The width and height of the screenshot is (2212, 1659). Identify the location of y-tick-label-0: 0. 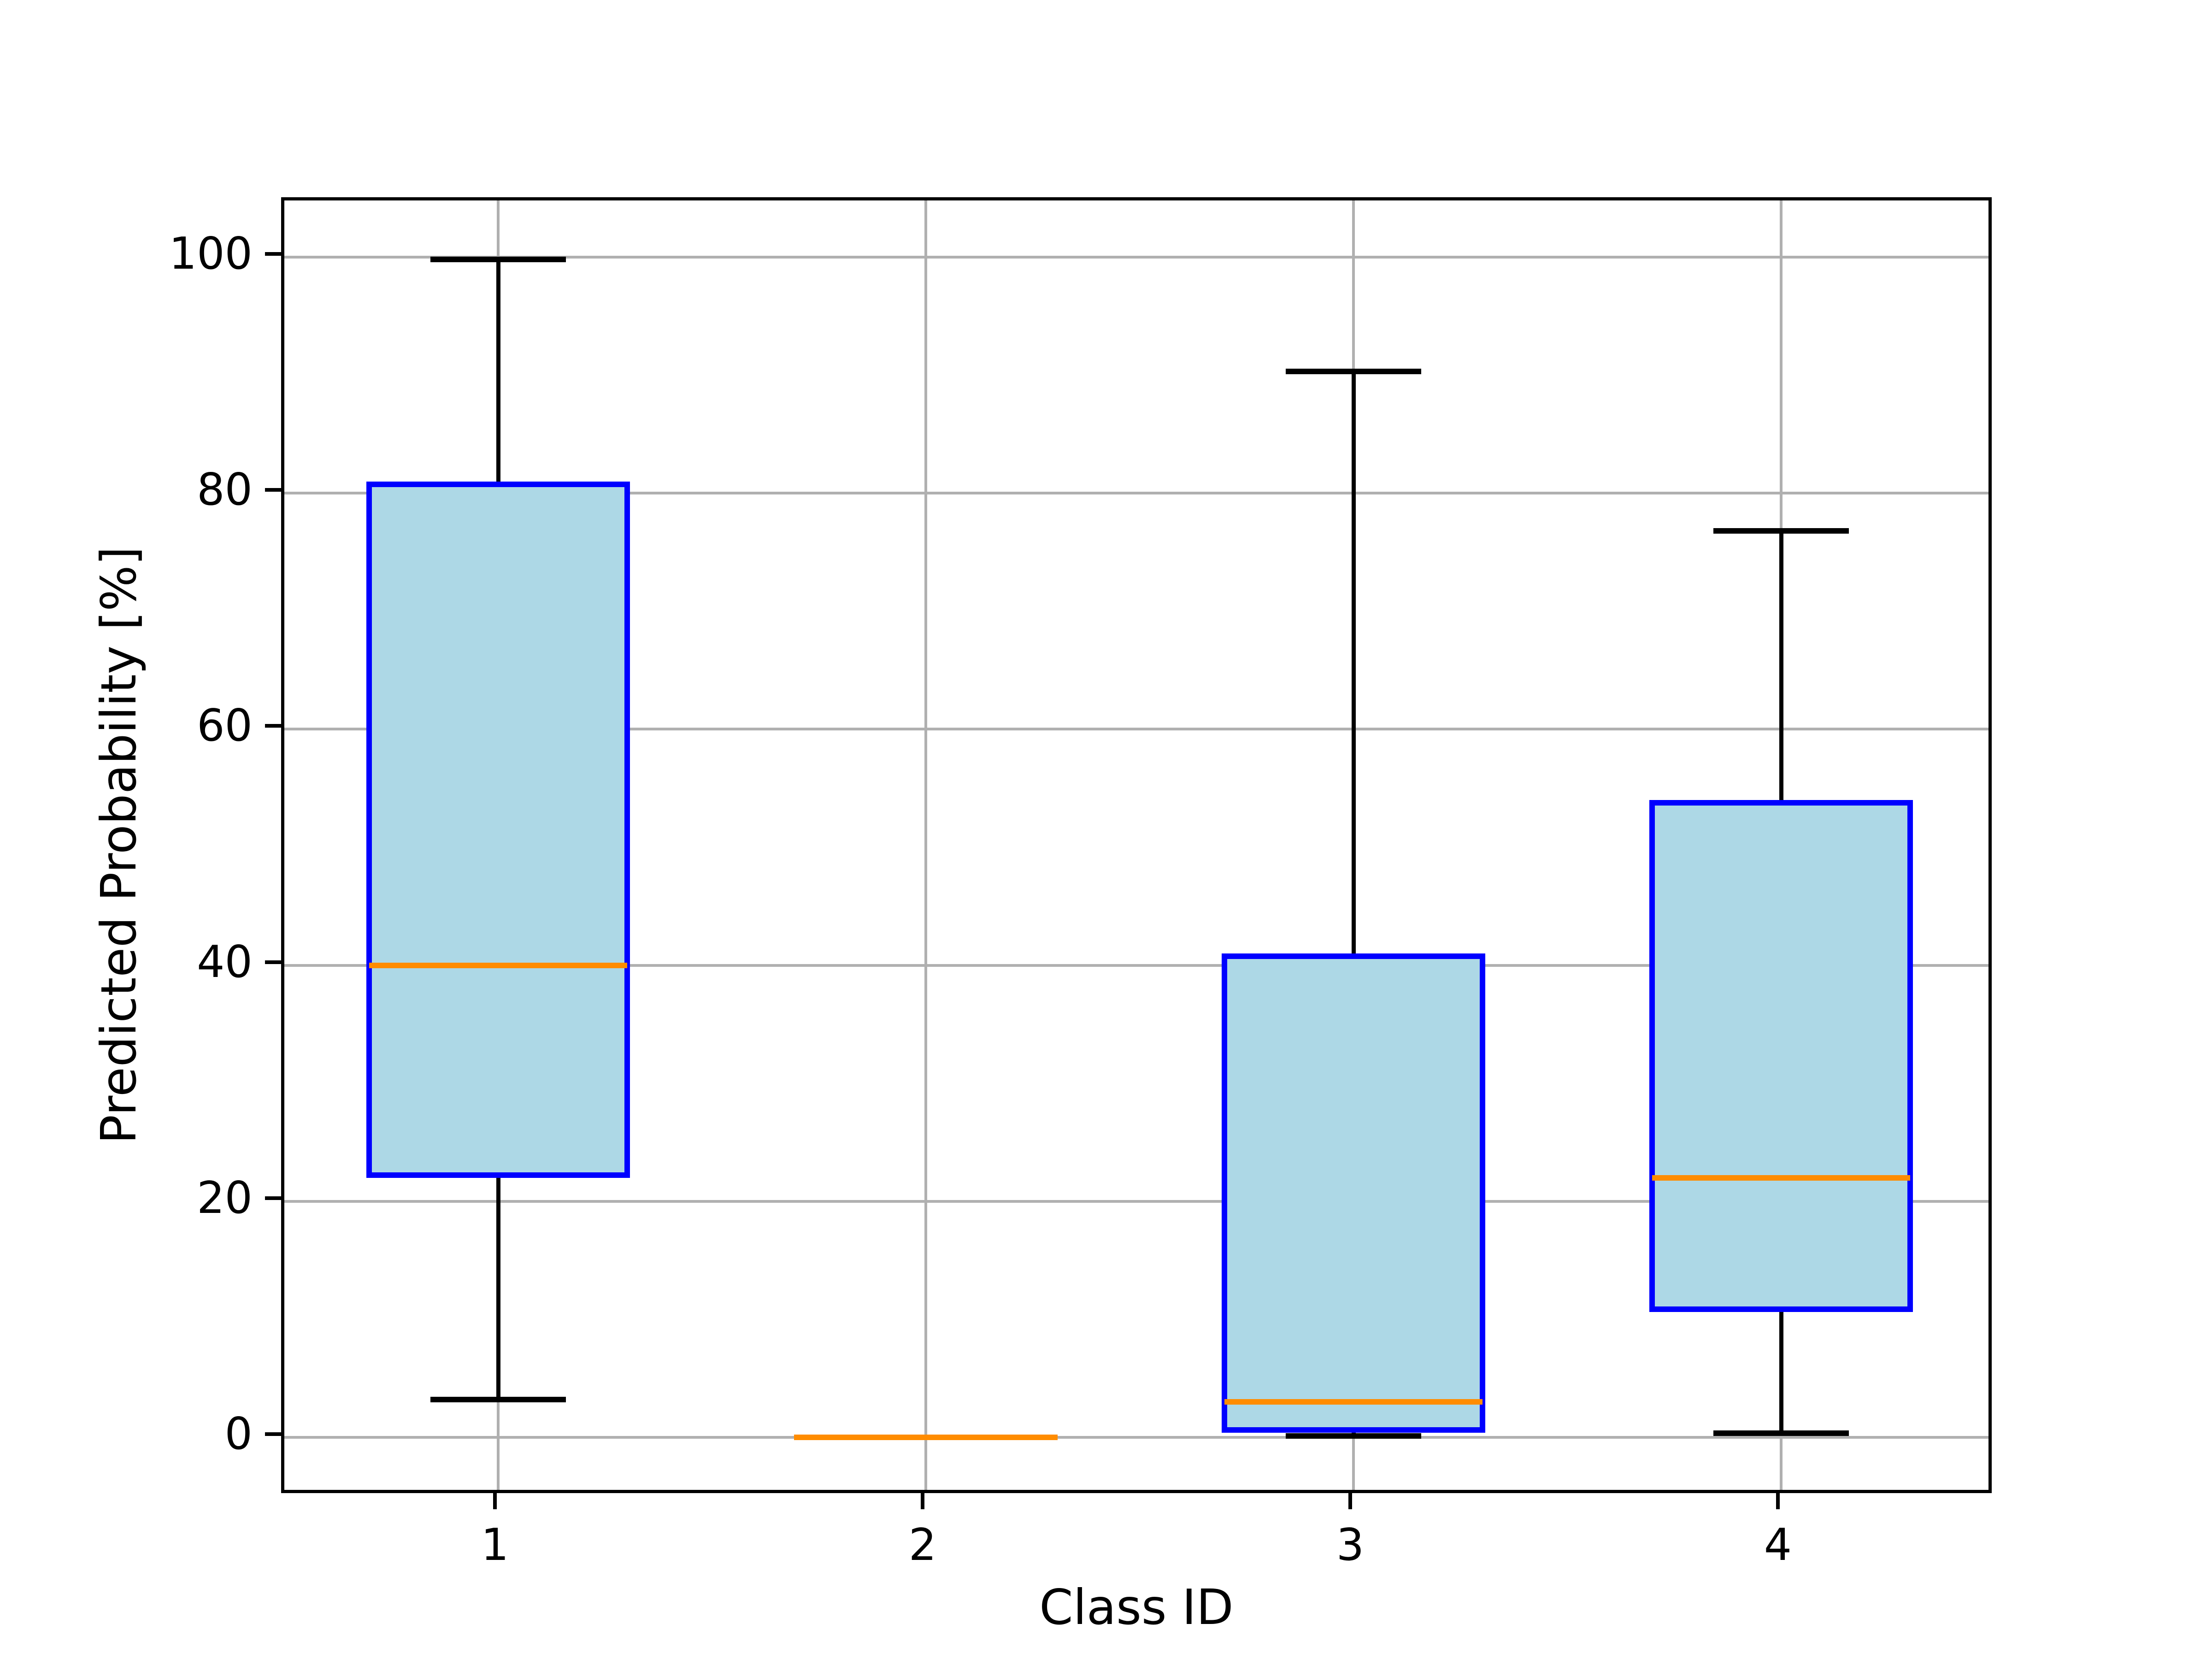
(238, 1433).